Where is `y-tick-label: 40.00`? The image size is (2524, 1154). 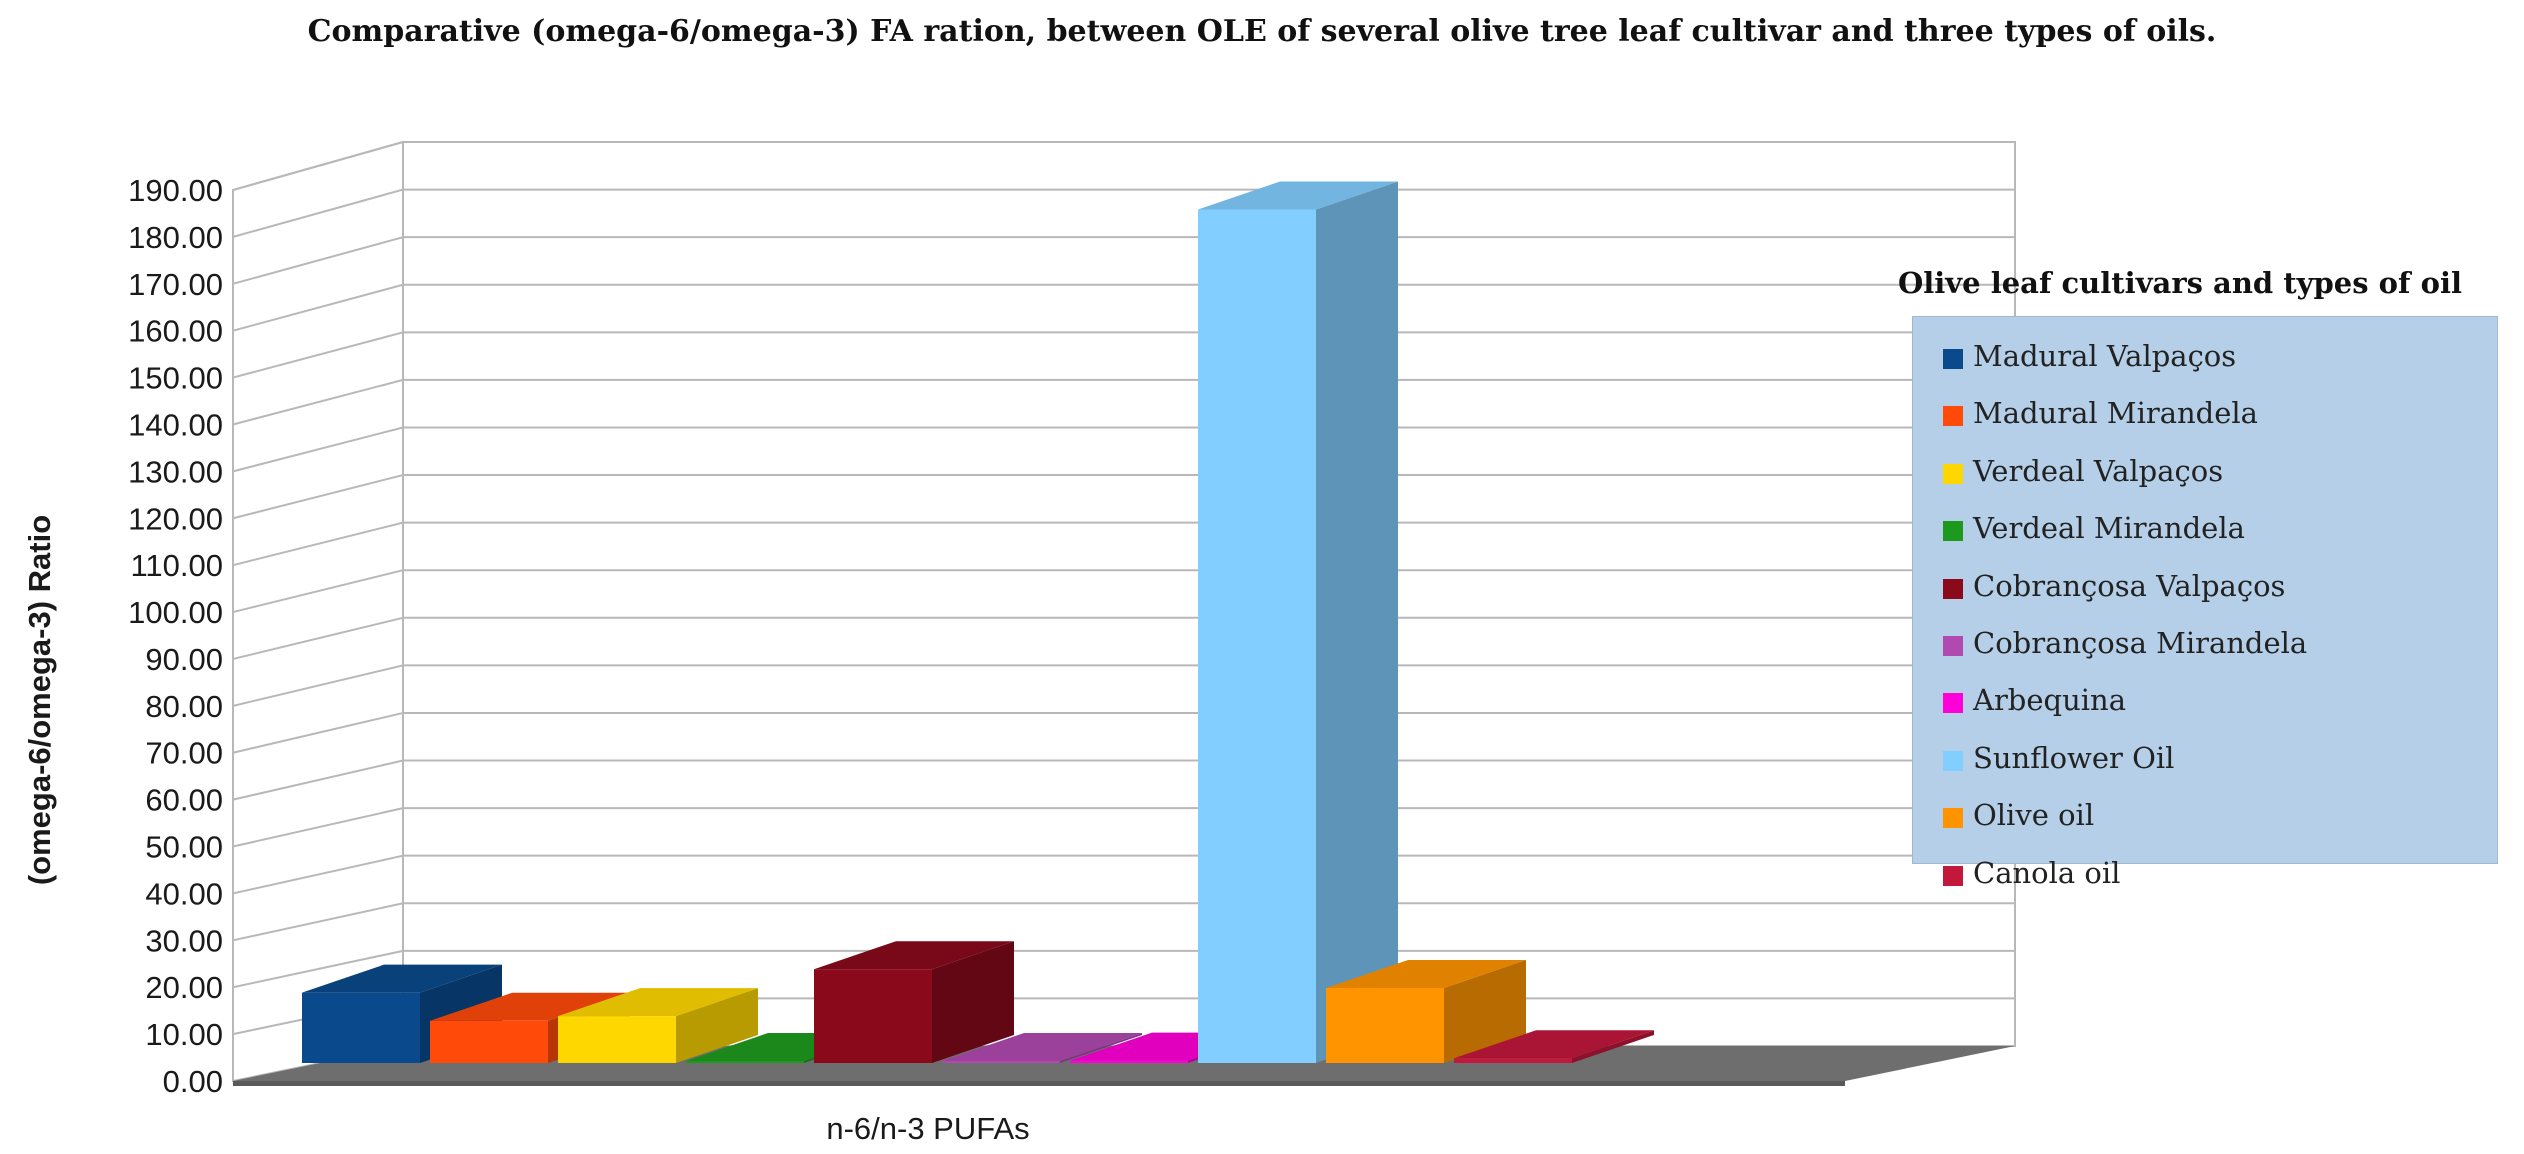 y-tick-label: 40.00 is located at coordinates (184, 893).